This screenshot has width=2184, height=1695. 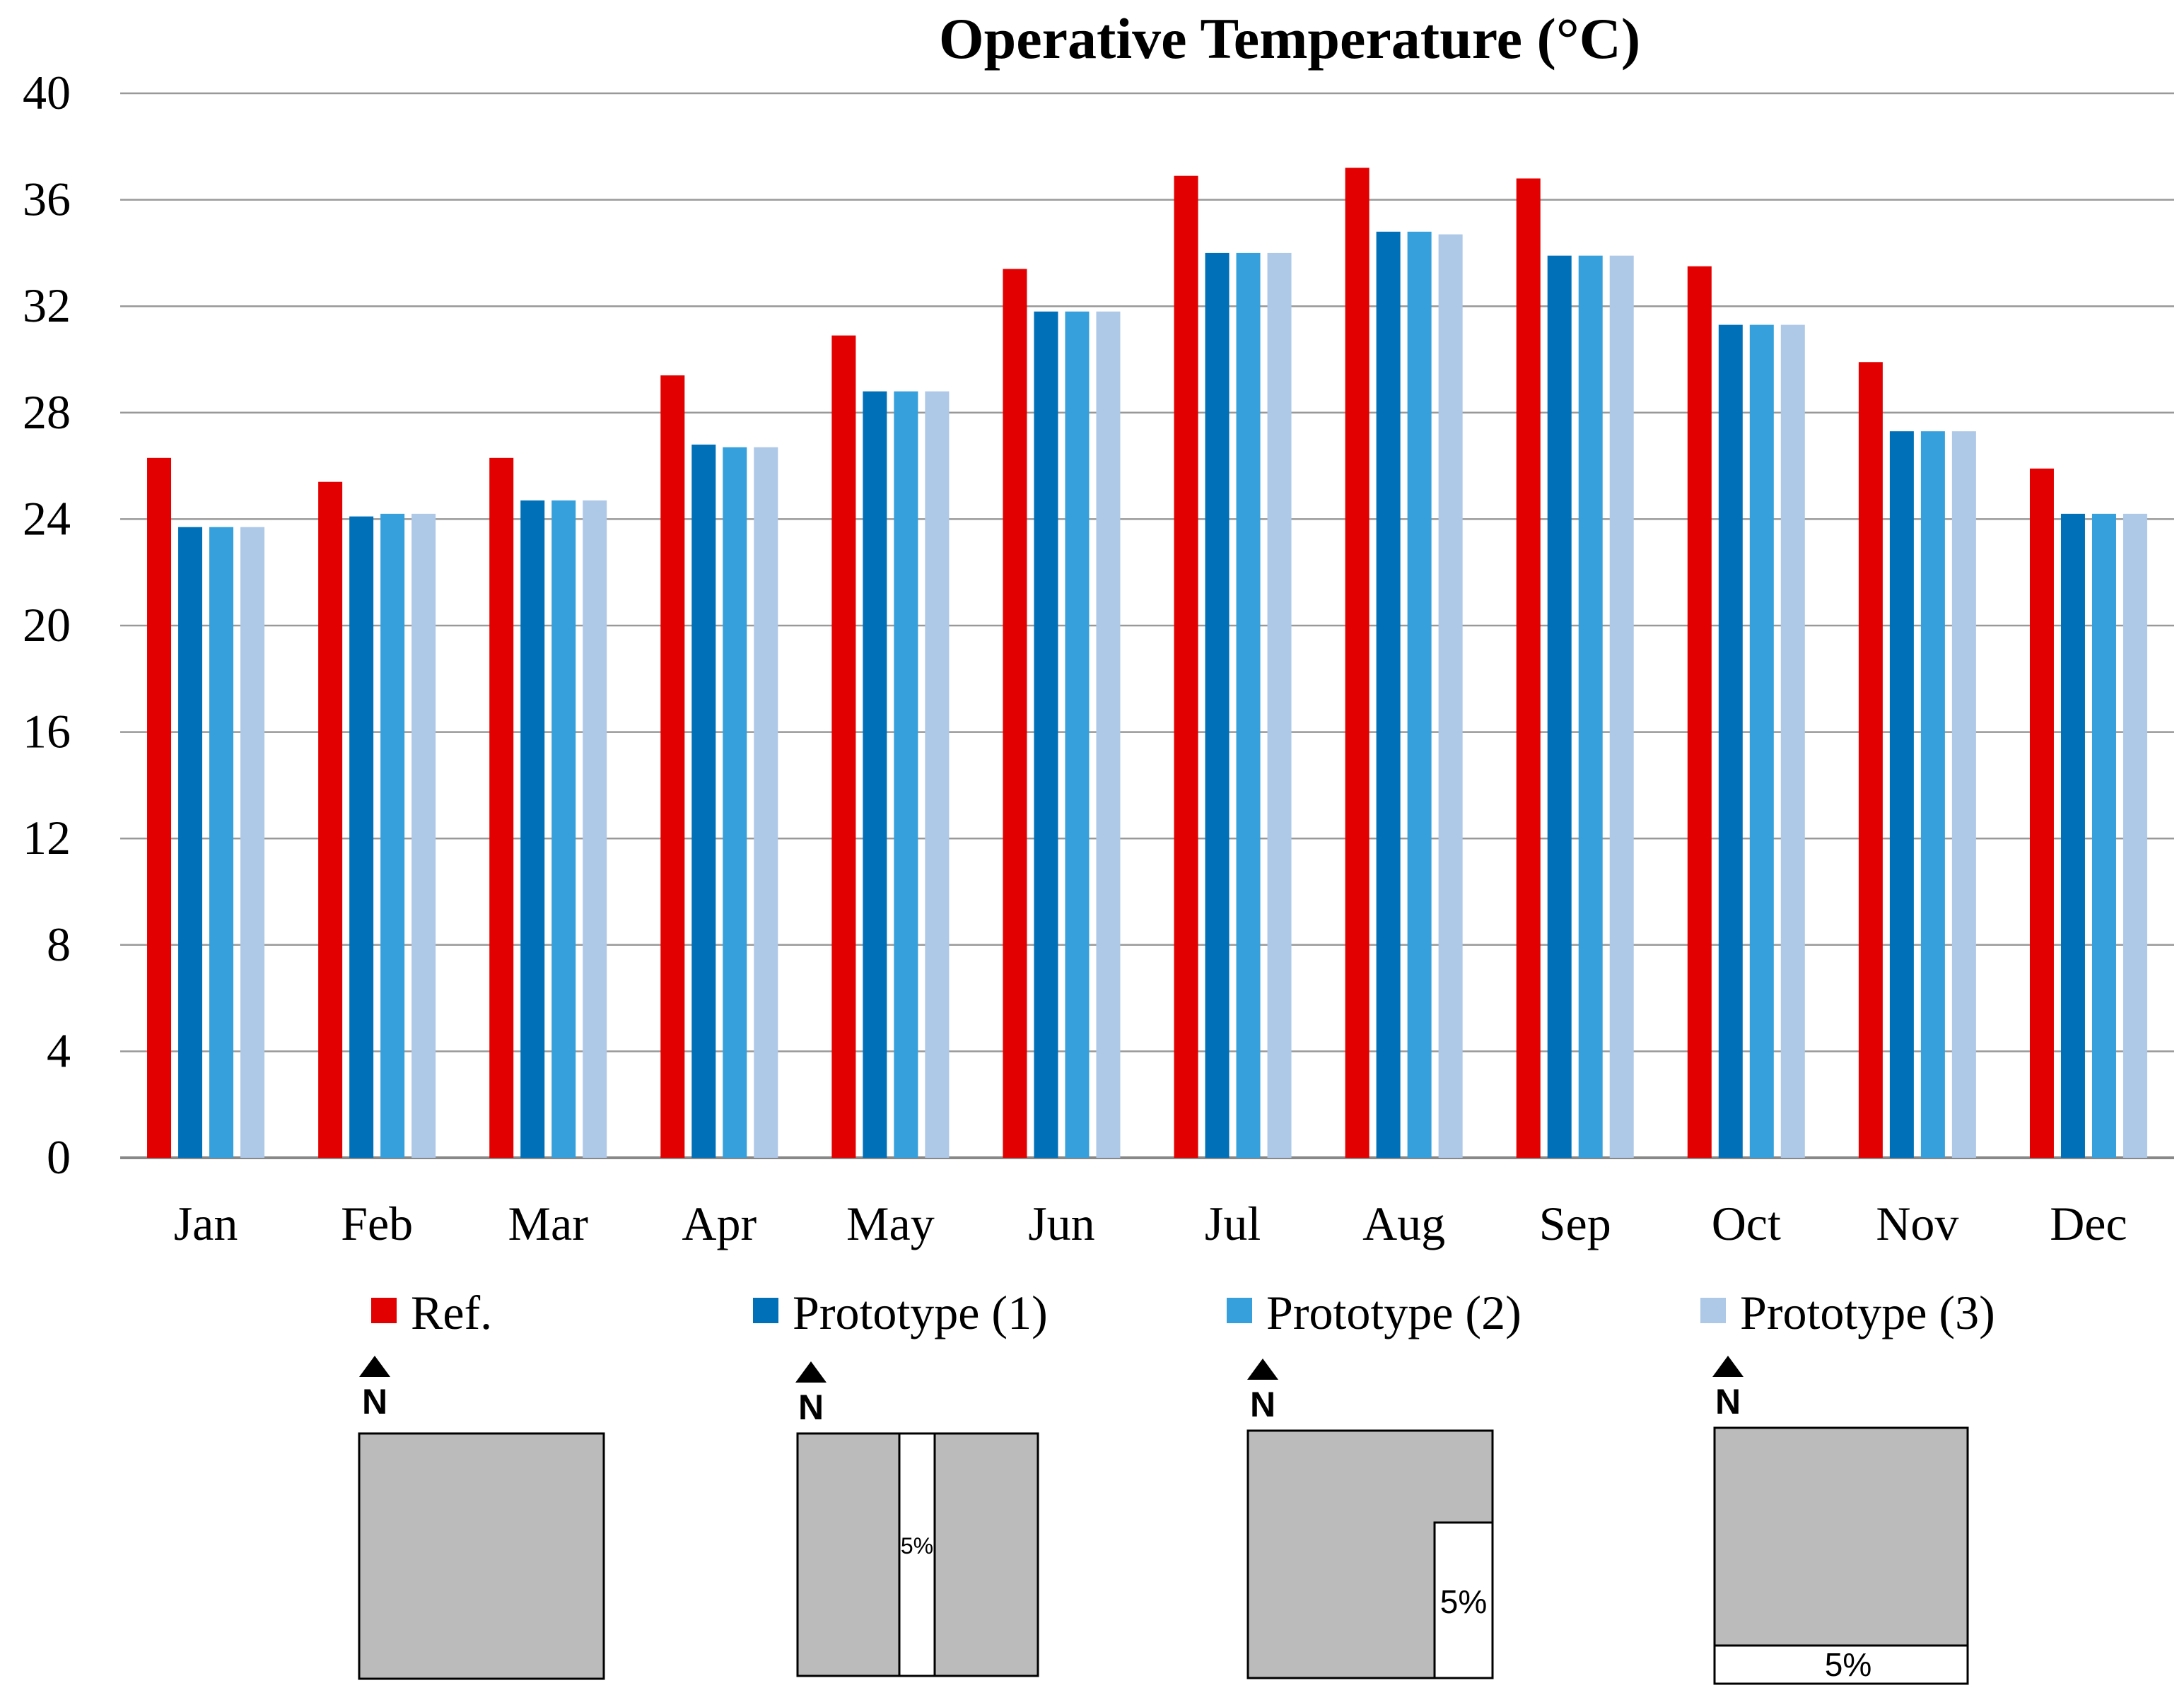 What do you see at coordinates (1164, 1520) in the screenshot?
I see `floor-plan-diagrams: N N 5% N 5% N 5%` at bounding box center [1164, 1520].